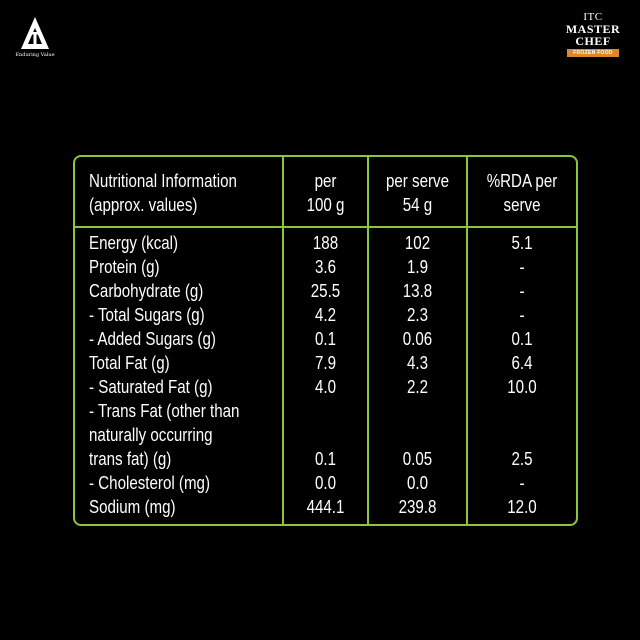 This screenshot has width=640, height=640. Describe the element at coordinates (417, 267) in the screenshot. I see `value-per-serve: 1.9` at that location.